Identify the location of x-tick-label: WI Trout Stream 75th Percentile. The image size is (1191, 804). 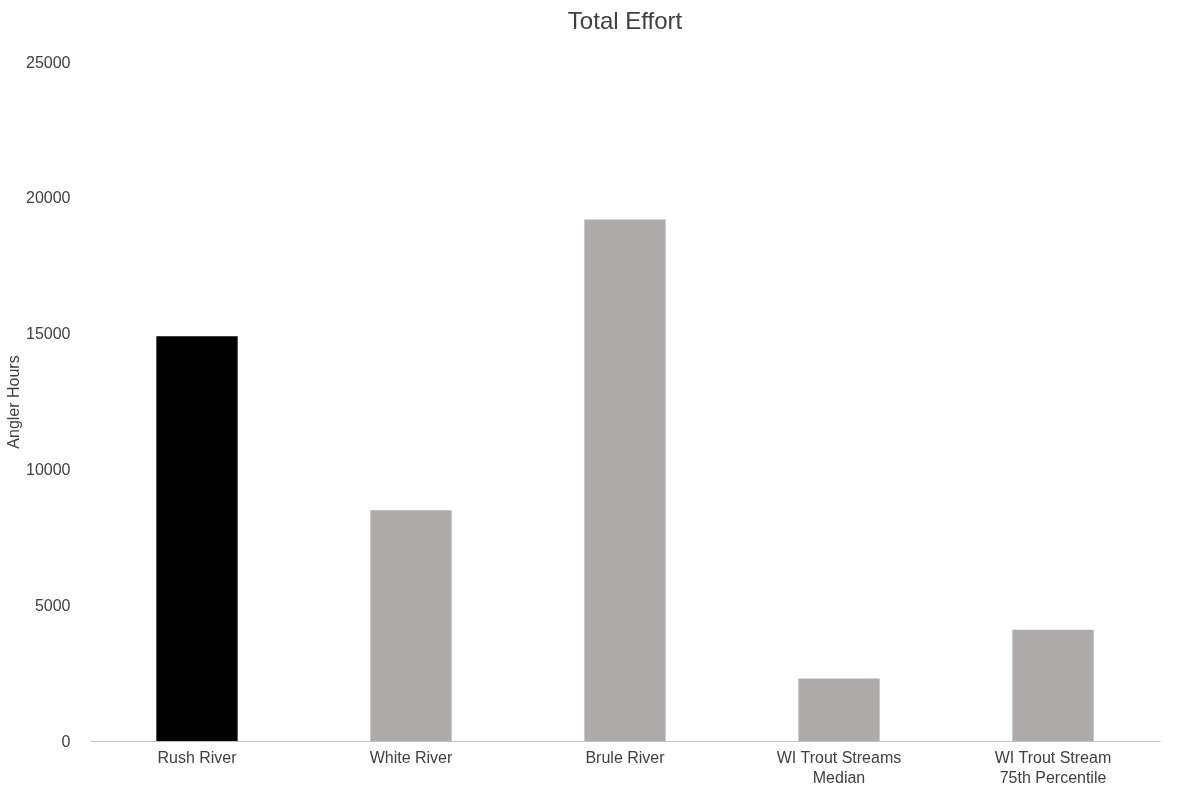
(1053, 767).